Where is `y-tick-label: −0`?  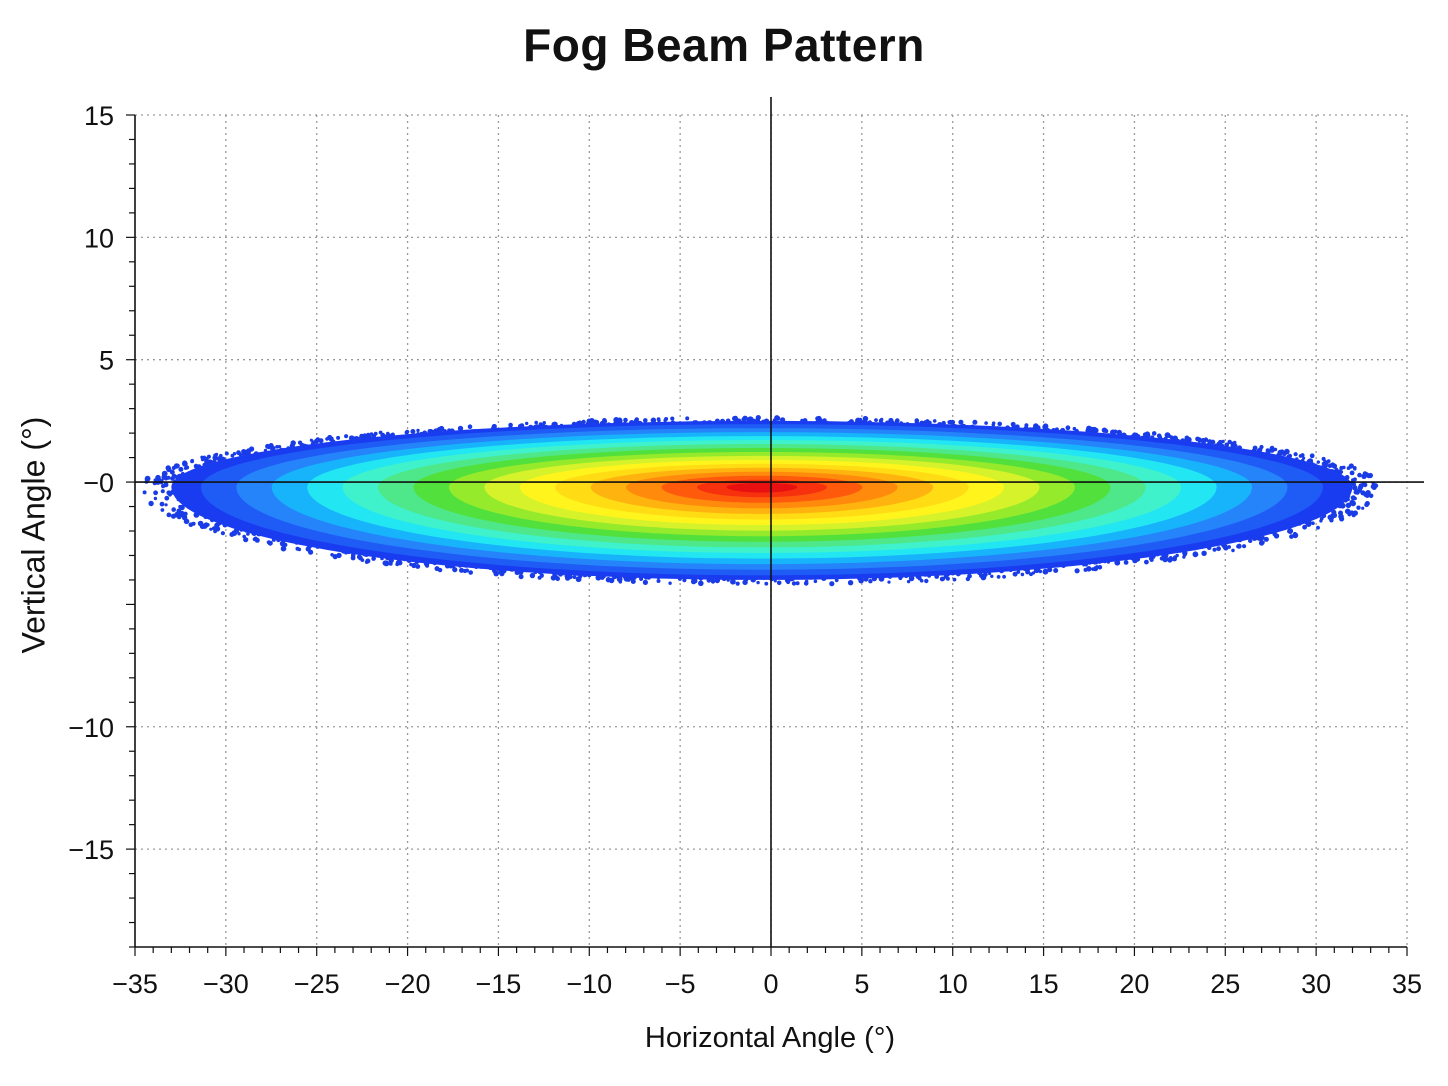 y-tick-label: −0 is located at coordinates (98, 483).